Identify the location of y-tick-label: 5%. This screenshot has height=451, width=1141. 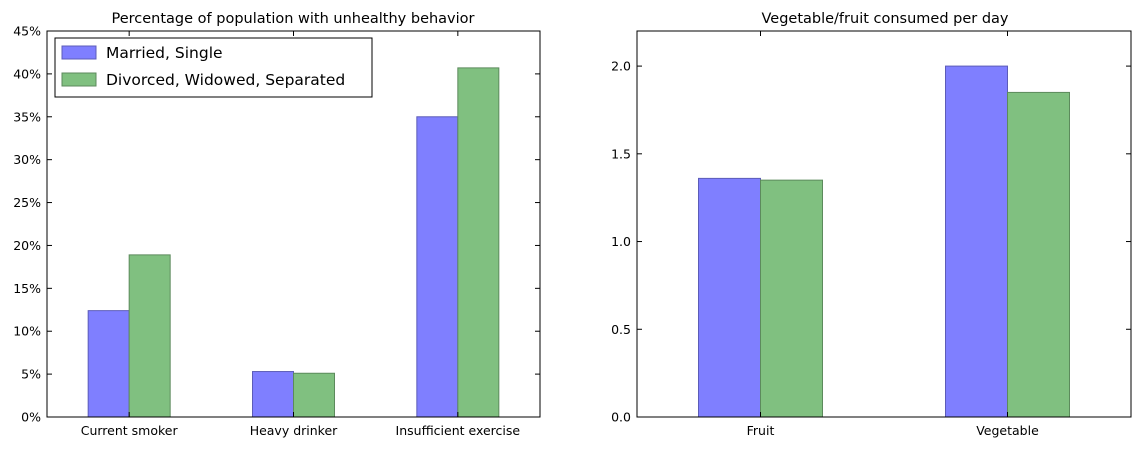
(31, 374).